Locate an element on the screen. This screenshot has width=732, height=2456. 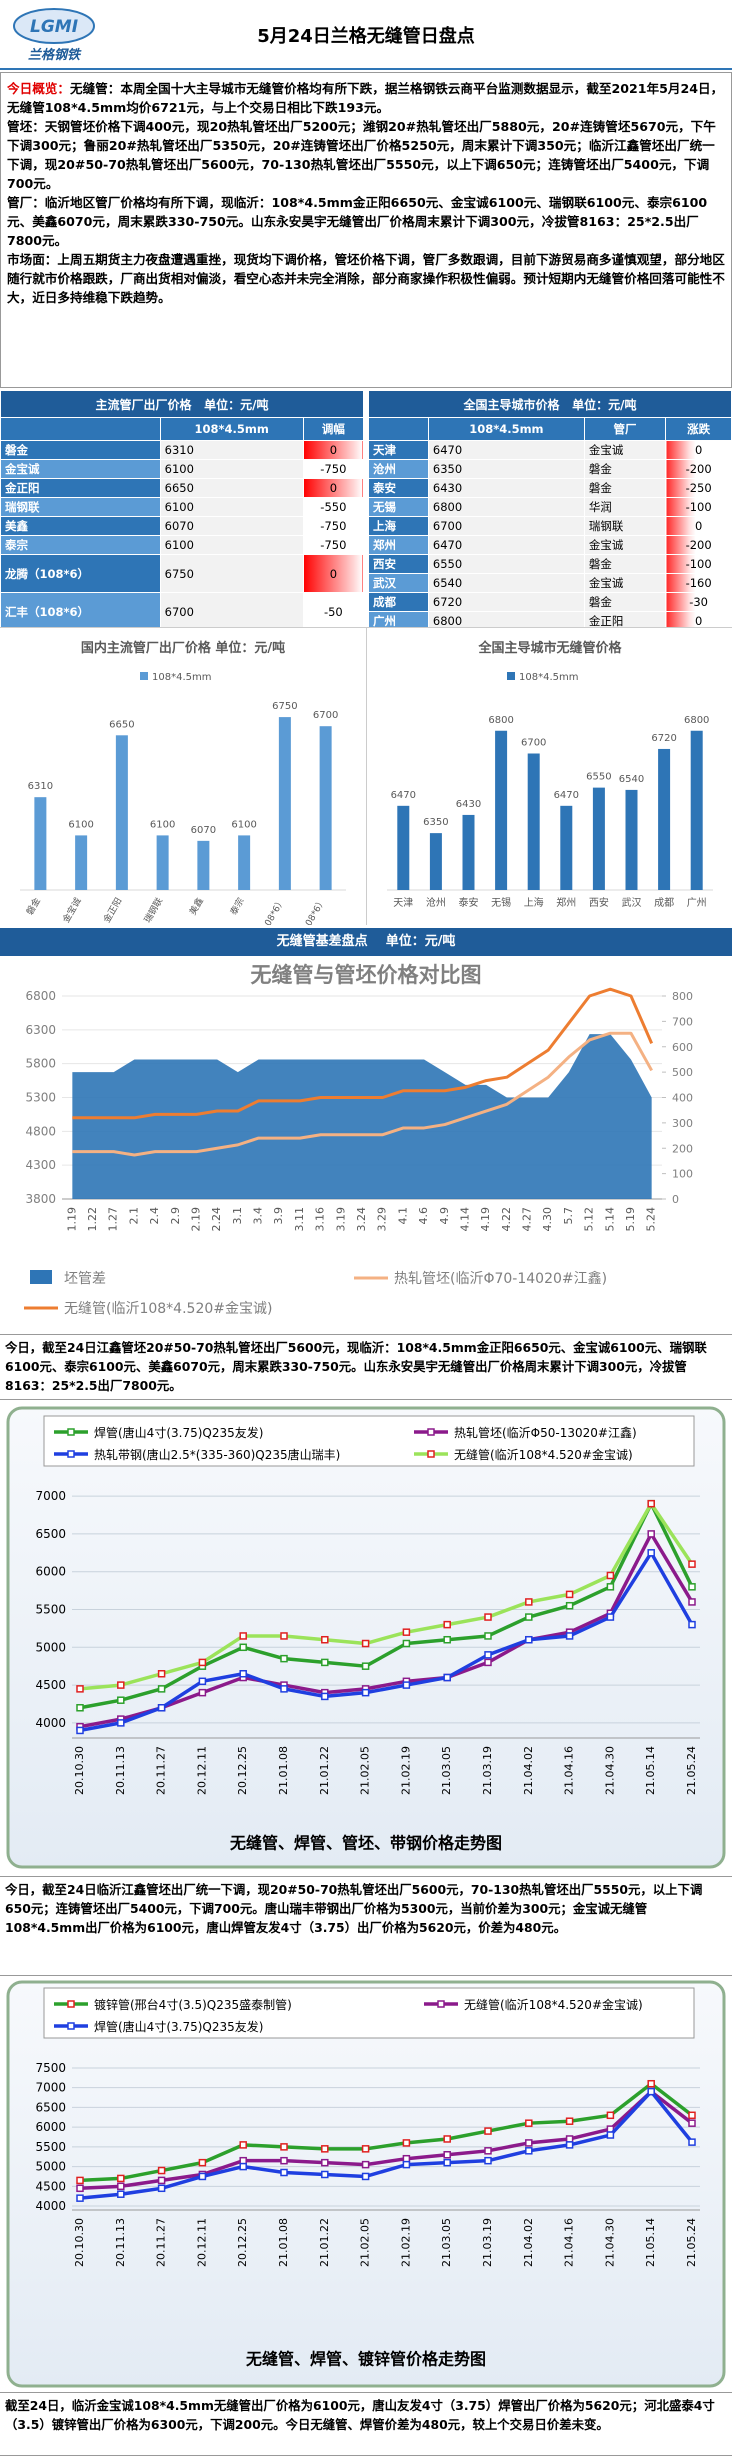
y-tick-label: 7000 is located at coordinates (50, 2088).